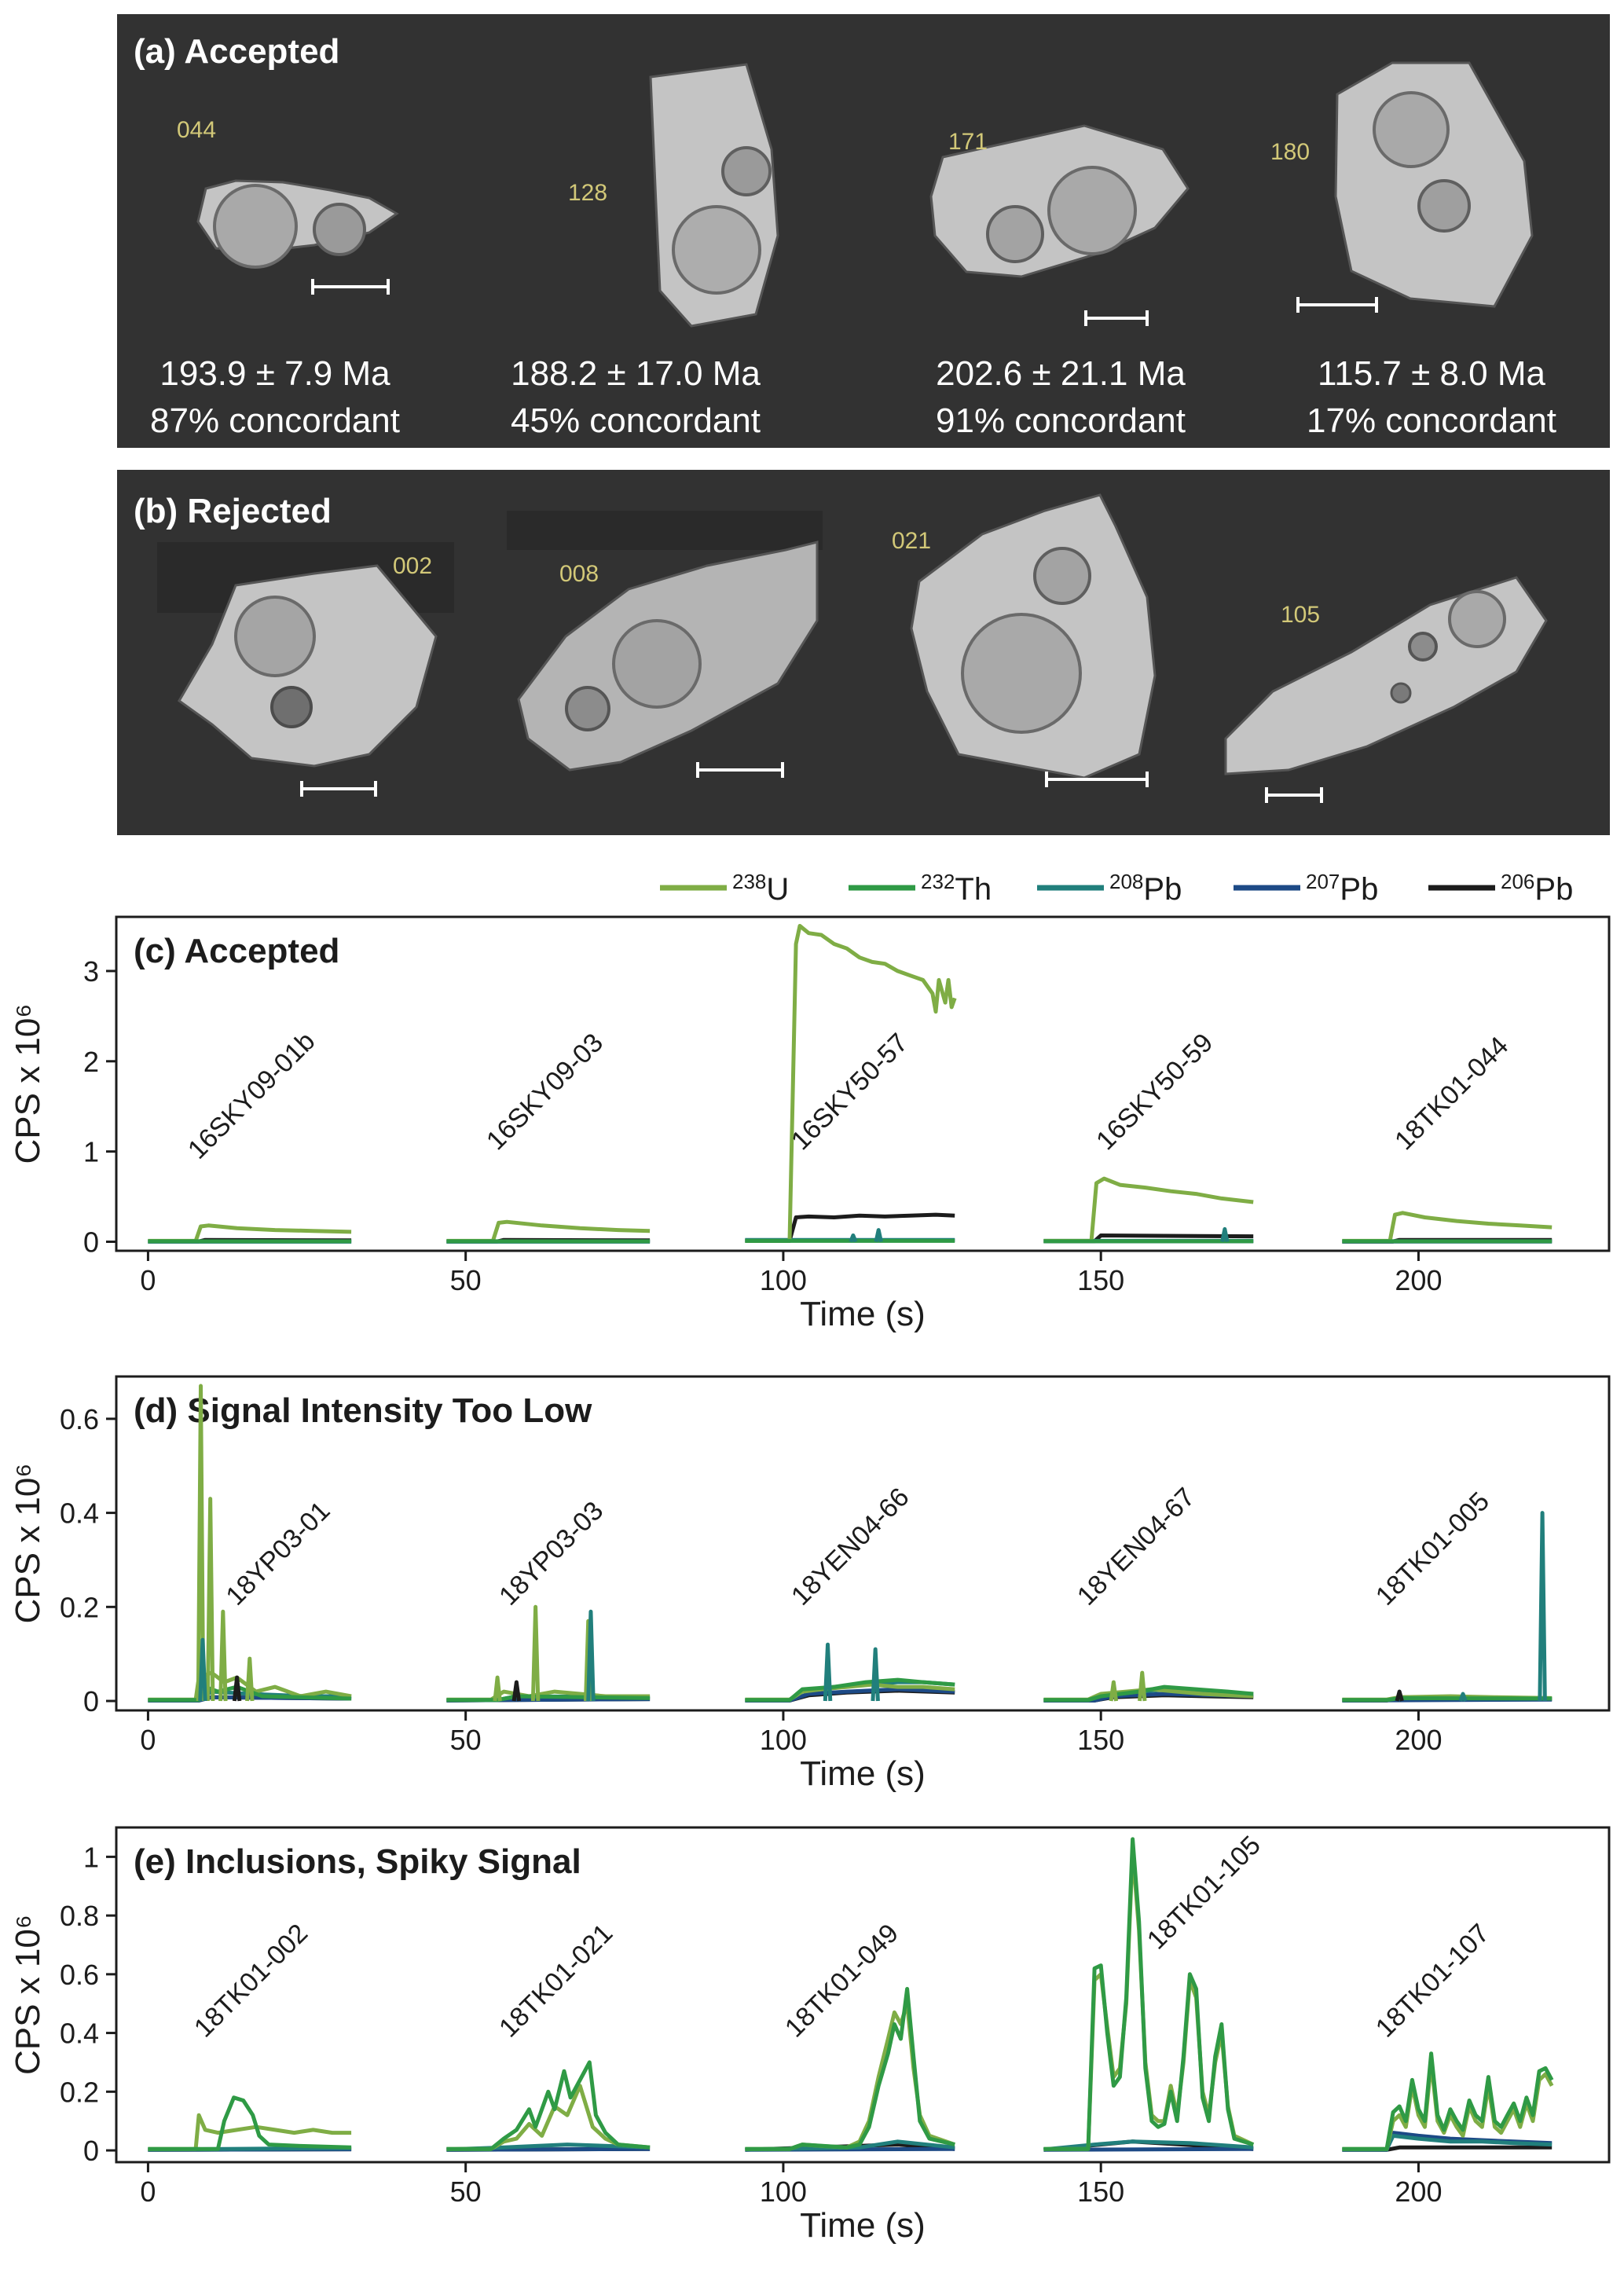  What do you see at coordinates (1432, 420) in the screenshot?
I see `grain-concordance: 17% concordant` at bounding box center [1432, 420].